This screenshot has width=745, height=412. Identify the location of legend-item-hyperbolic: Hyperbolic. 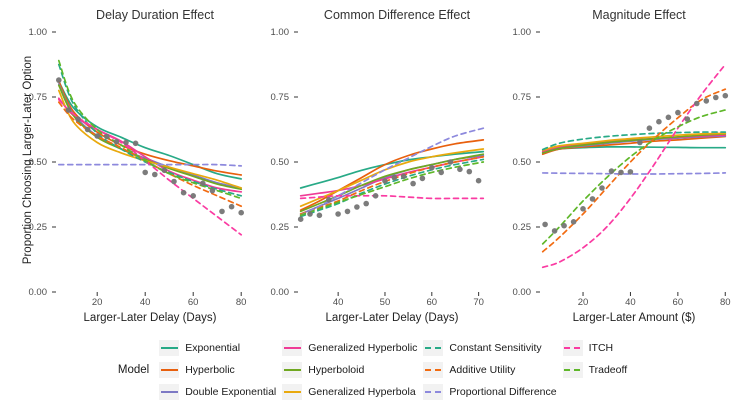
(217, 370).